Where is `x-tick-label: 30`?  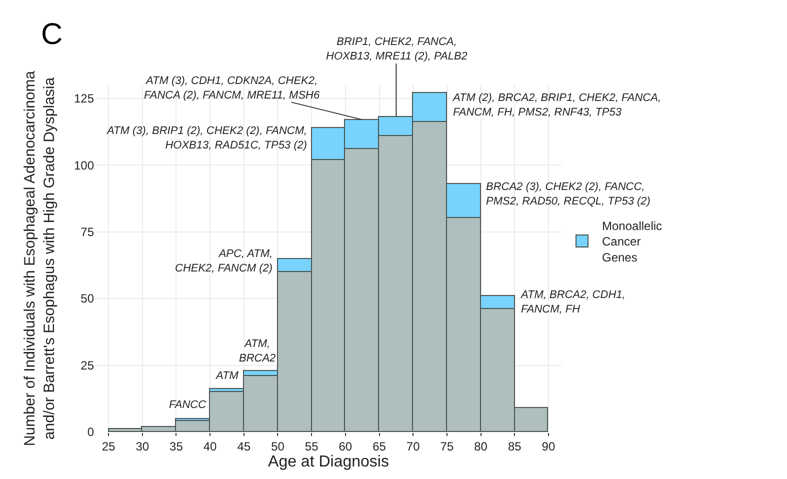
x-tick-label: 30 is located at coordinates (143, 446).